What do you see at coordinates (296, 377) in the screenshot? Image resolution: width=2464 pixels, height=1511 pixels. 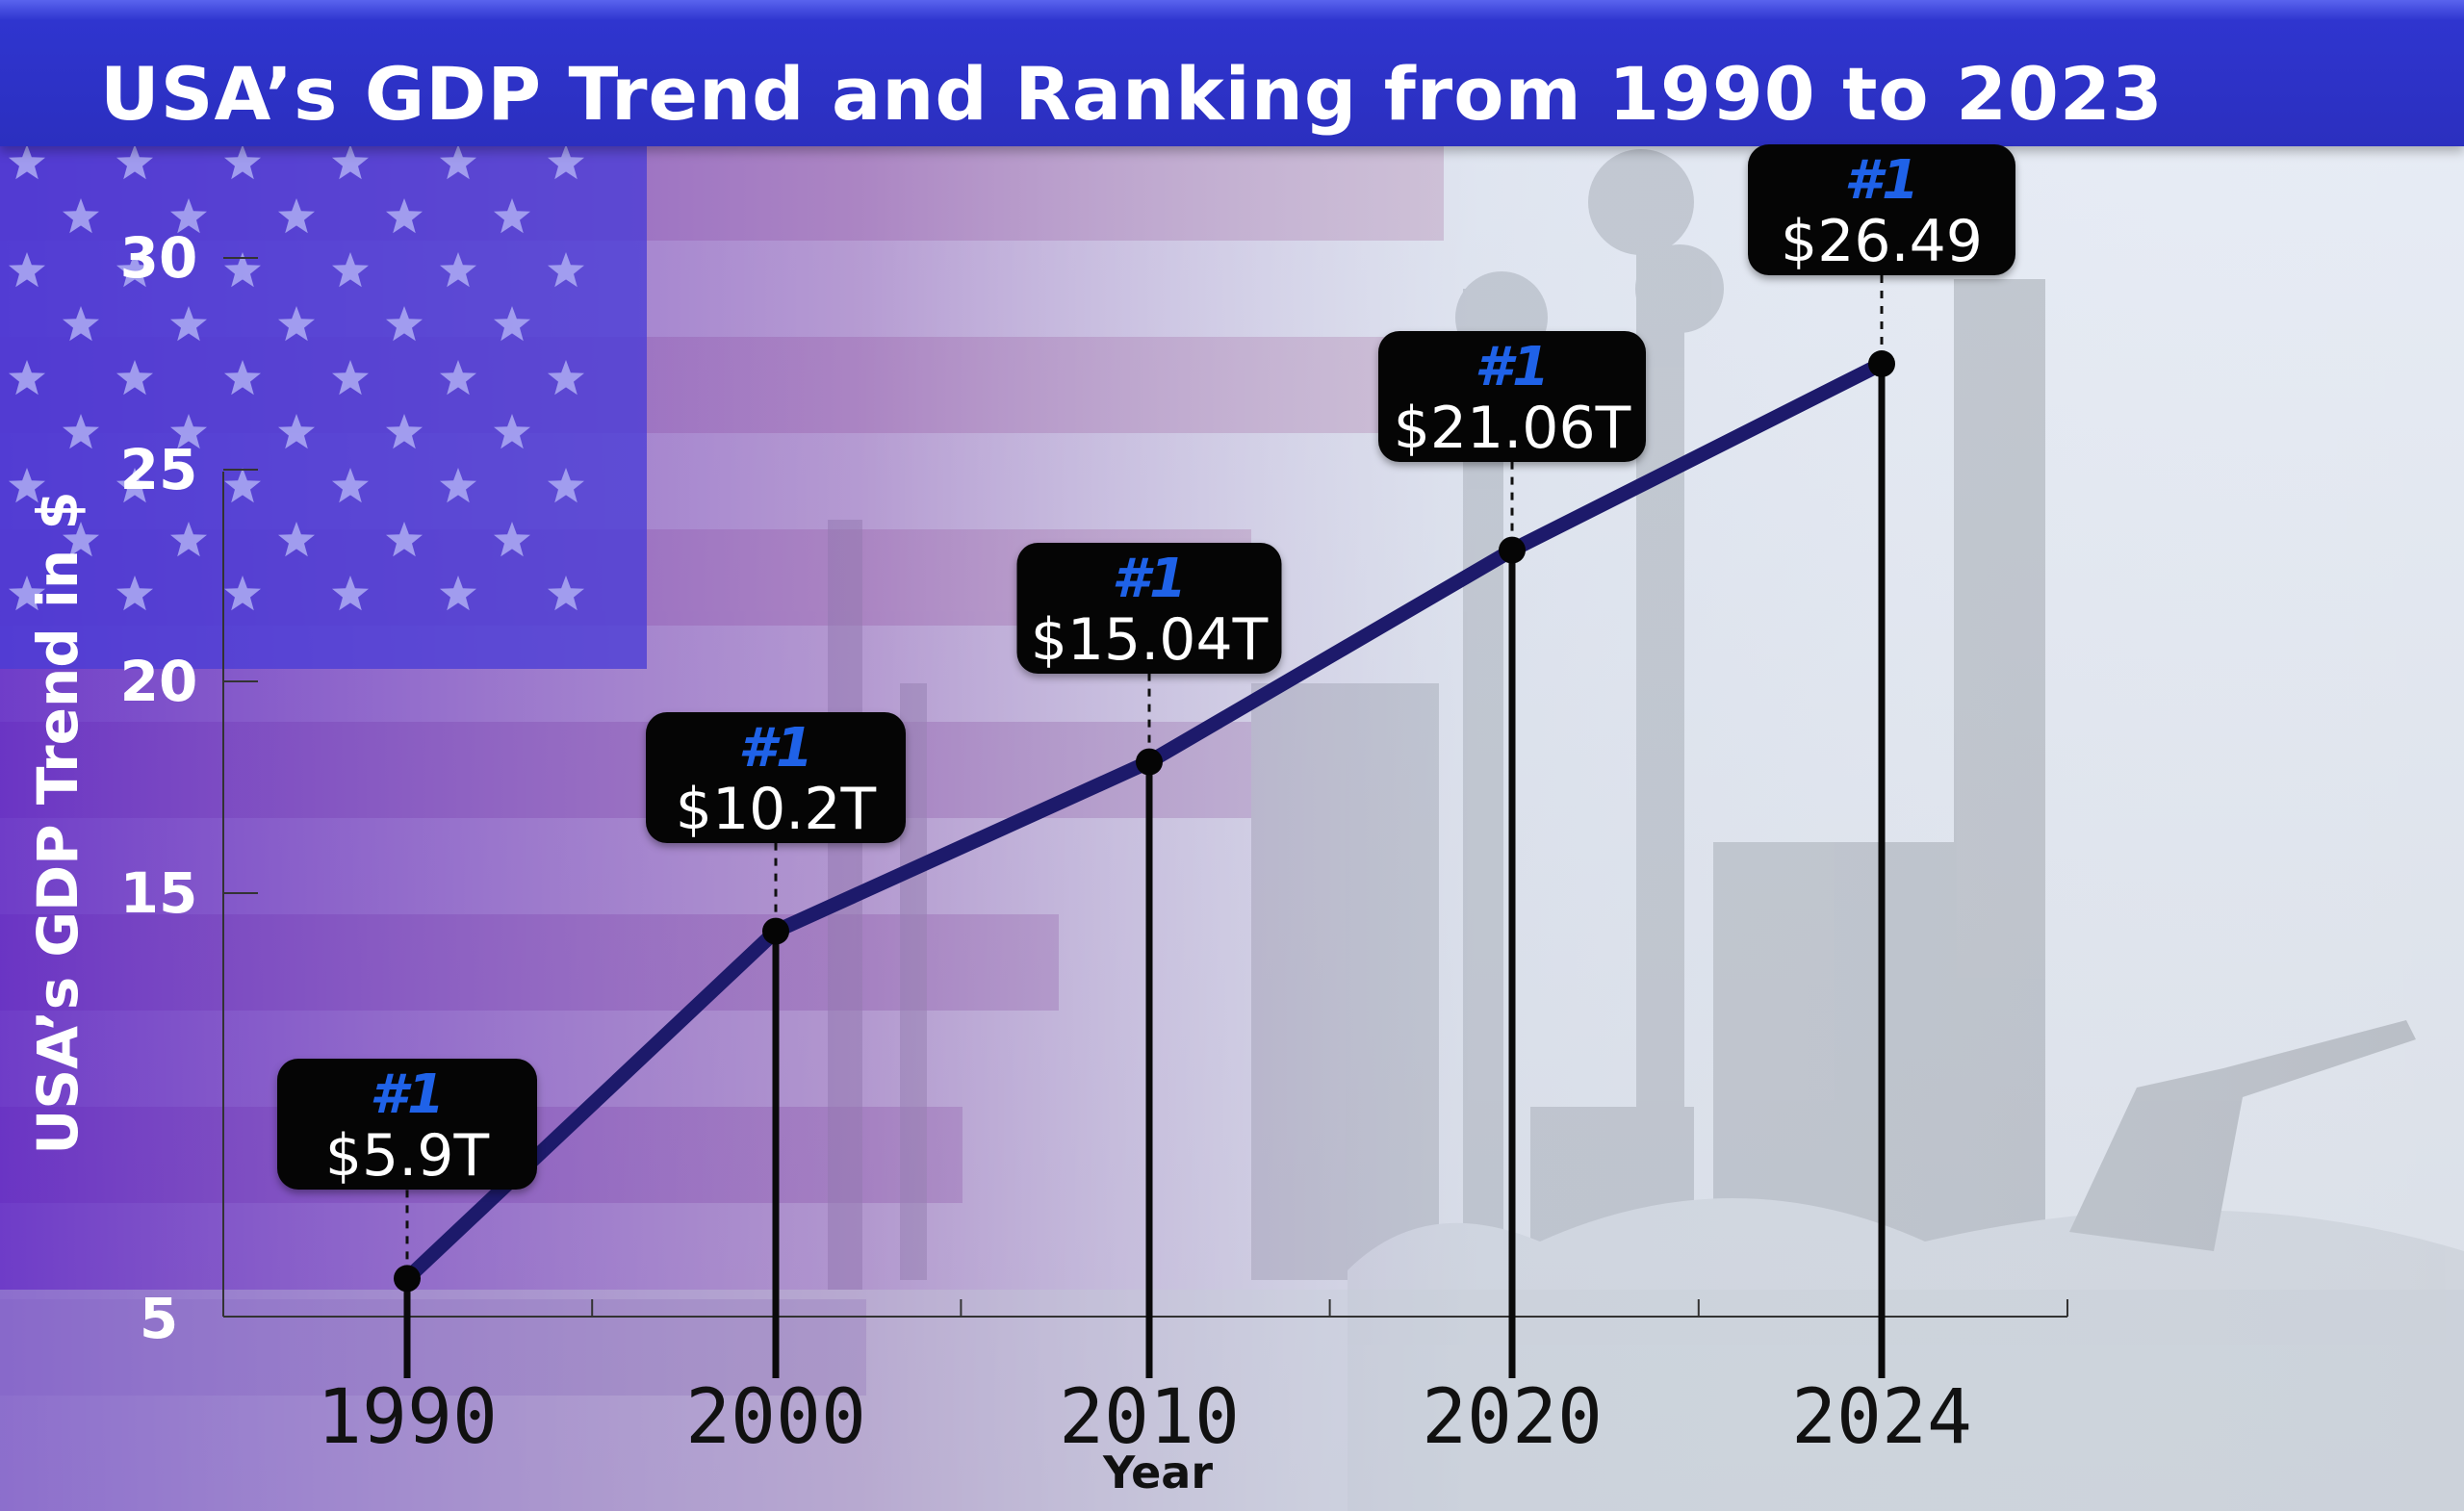 I see `flag-stars` at bounding box center [296, 377].